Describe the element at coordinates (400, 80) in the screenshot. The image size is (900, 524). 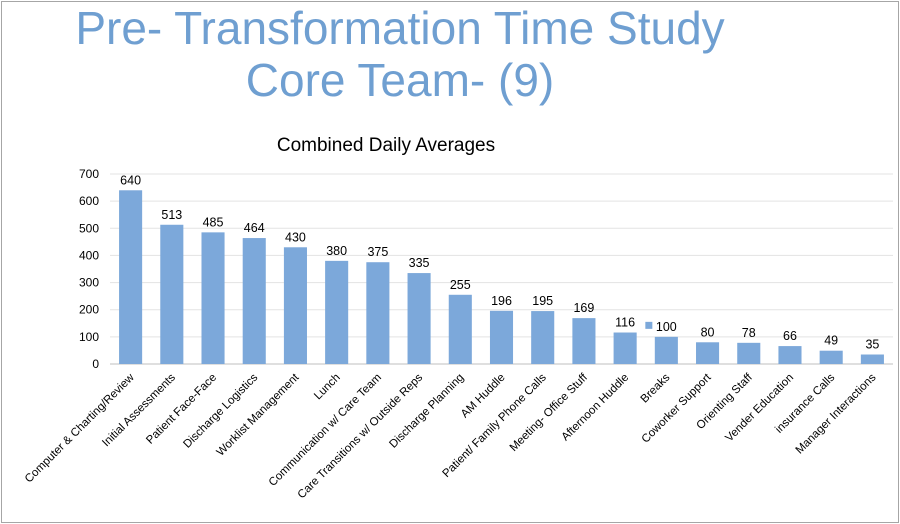
I see `slide-title-line2: Core Team- (9)` at that location.